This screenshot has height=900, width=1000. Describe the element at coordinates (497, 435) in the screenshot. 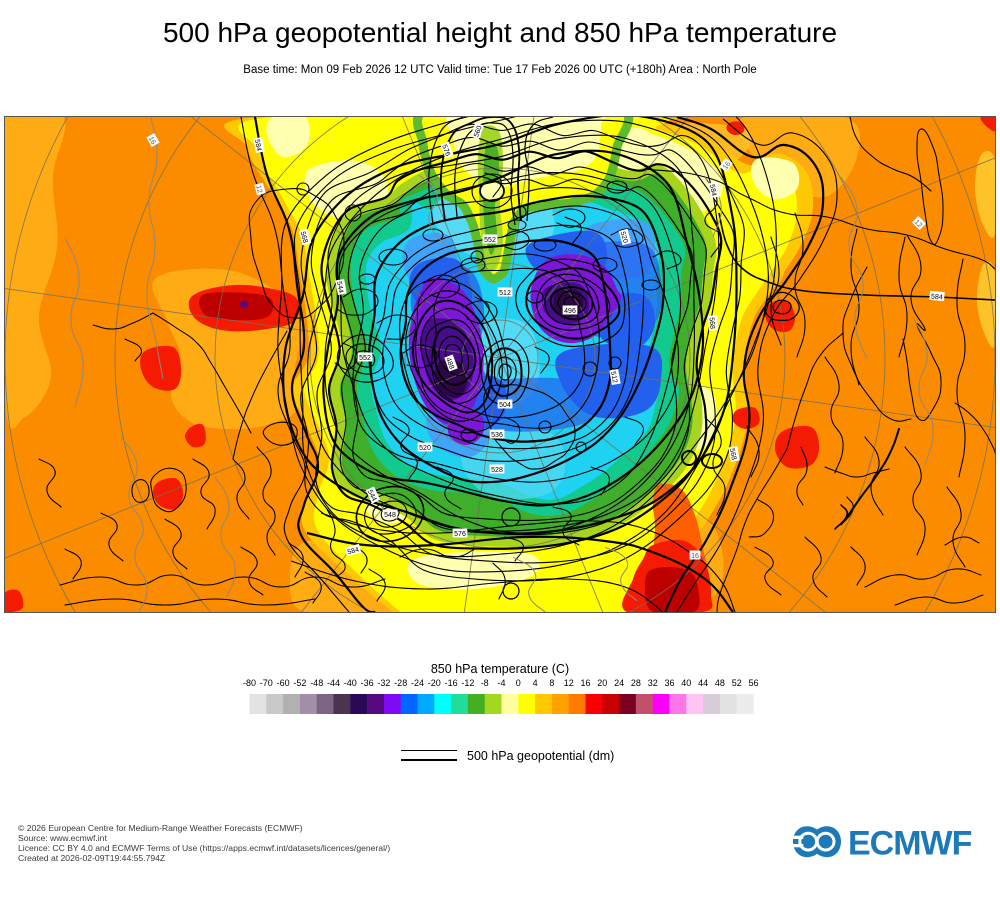

I see `svg-text: 536` at that location.